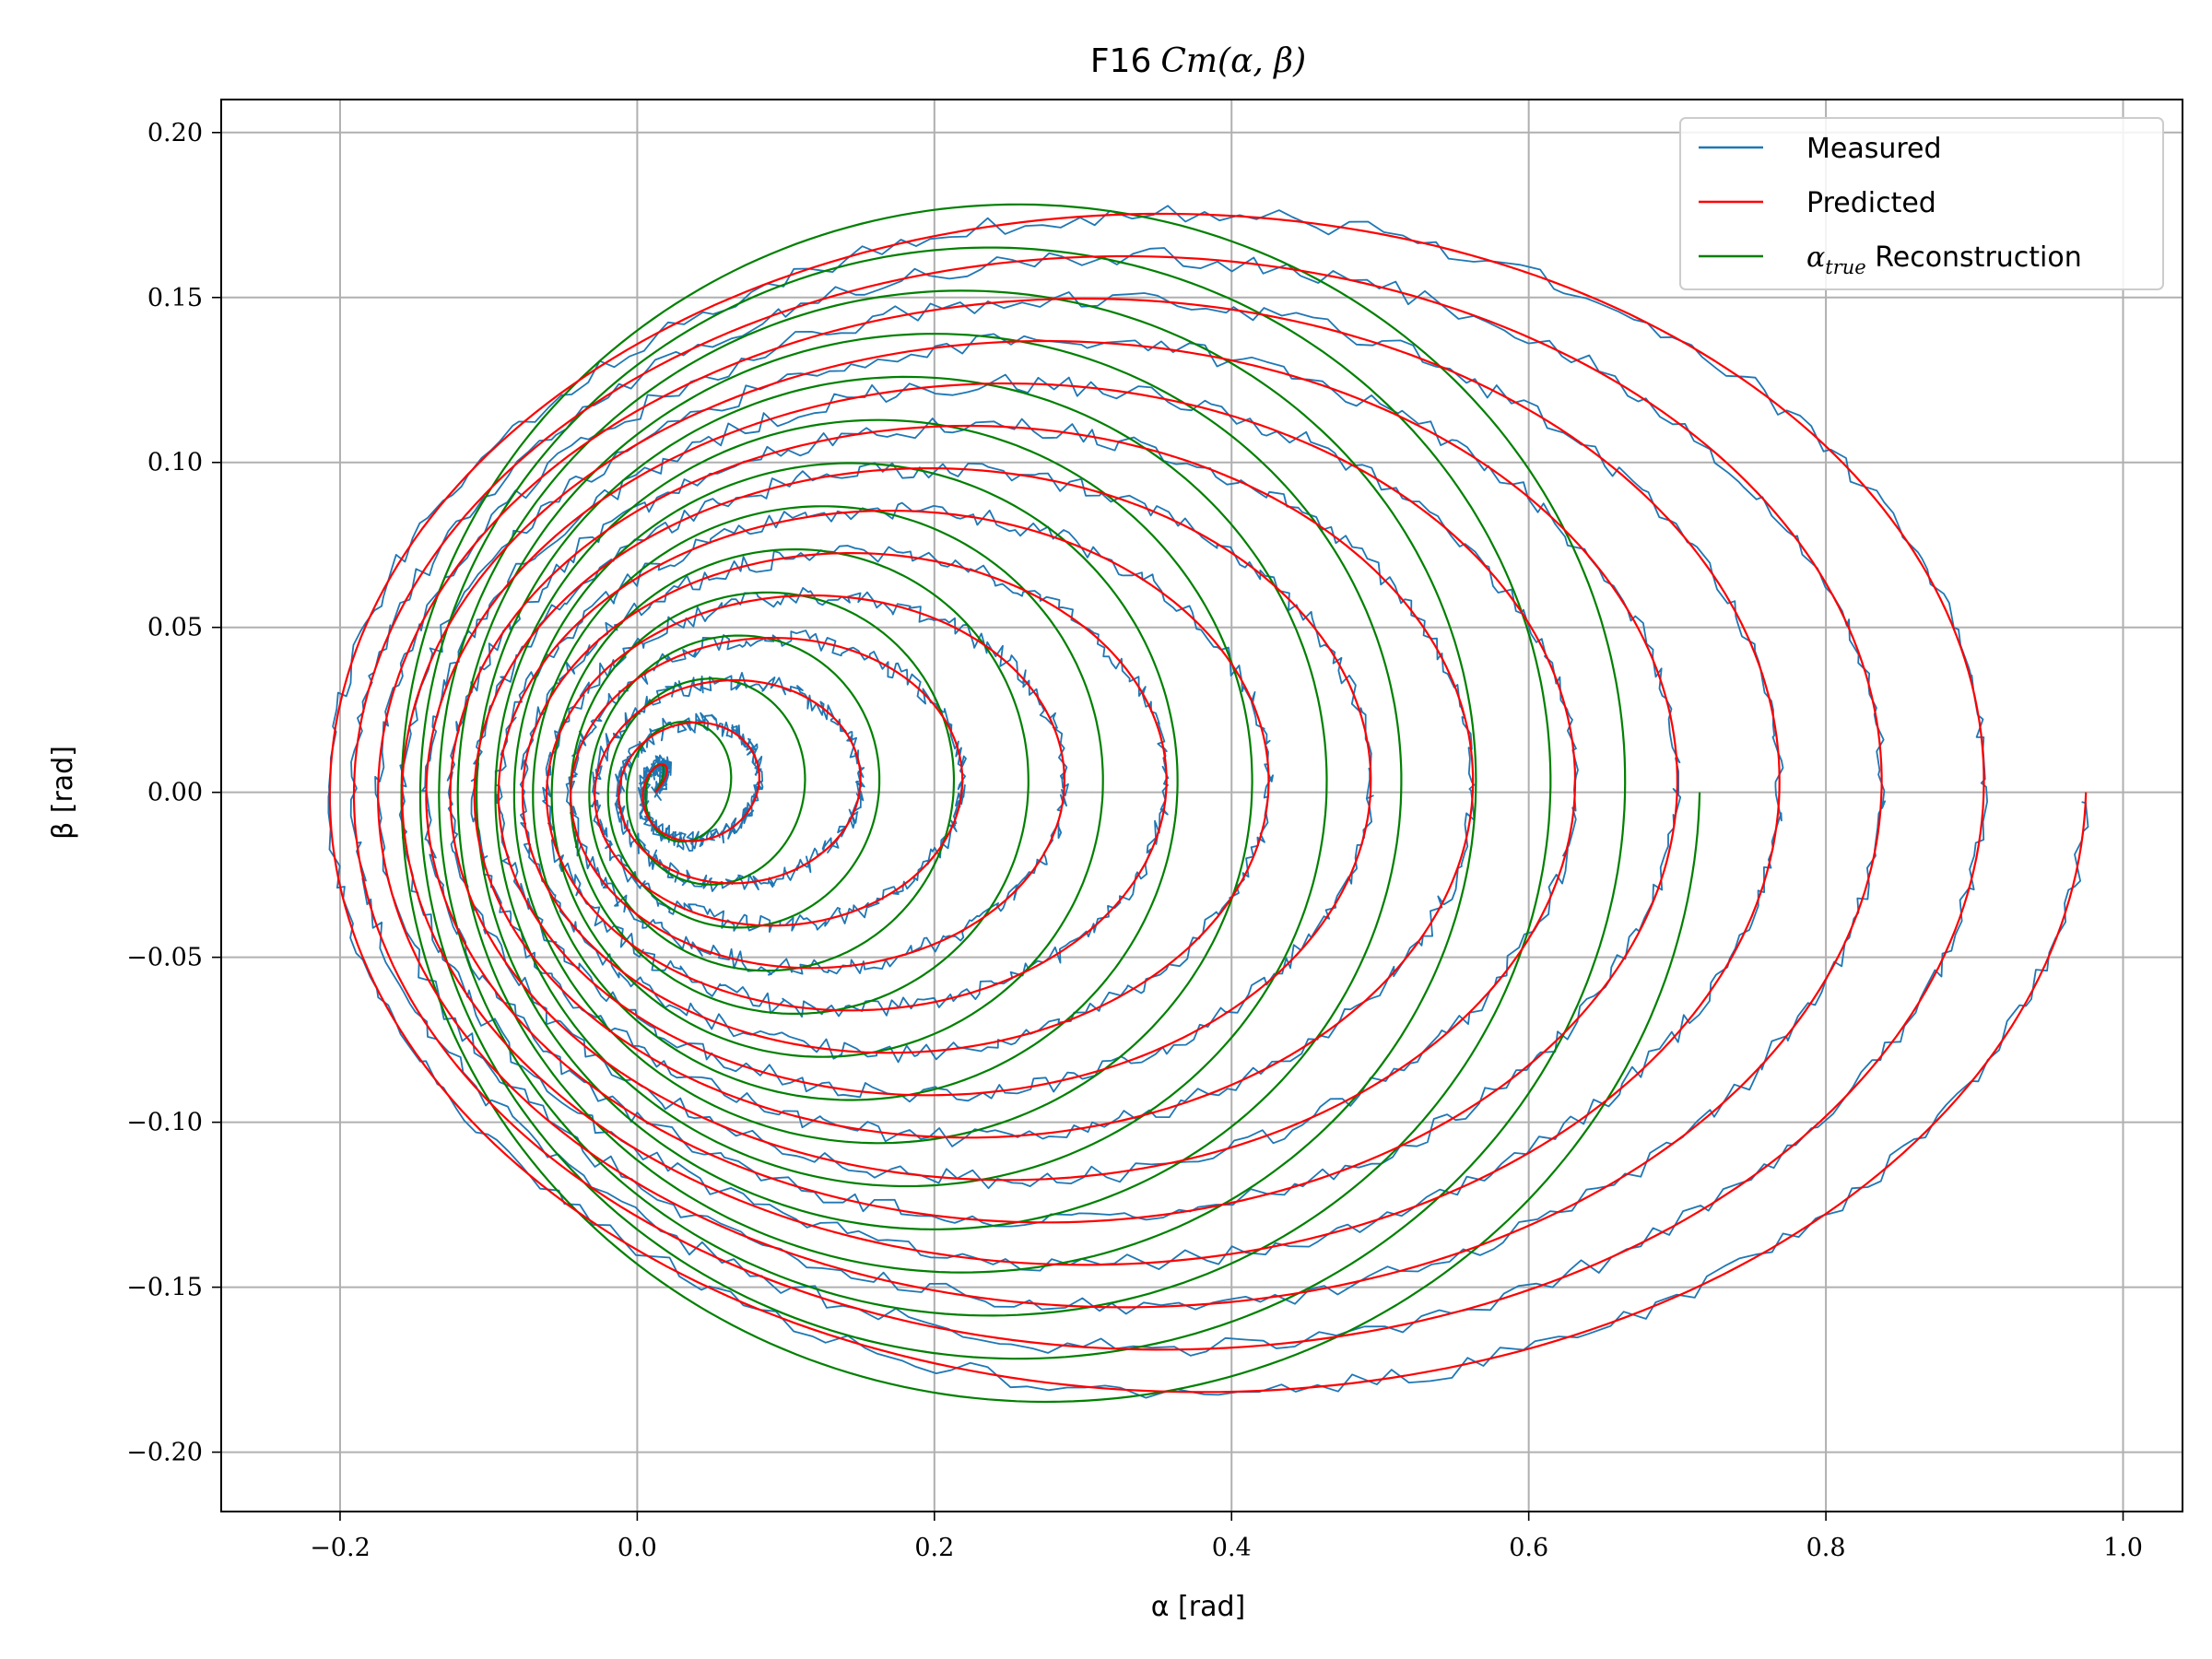 Image resolution: width=2212 pixels, height=1659 pixels. Describe the element at coordinates (175, 463) in the screenshot. I see `y-tick-label: 0.10` at that location.